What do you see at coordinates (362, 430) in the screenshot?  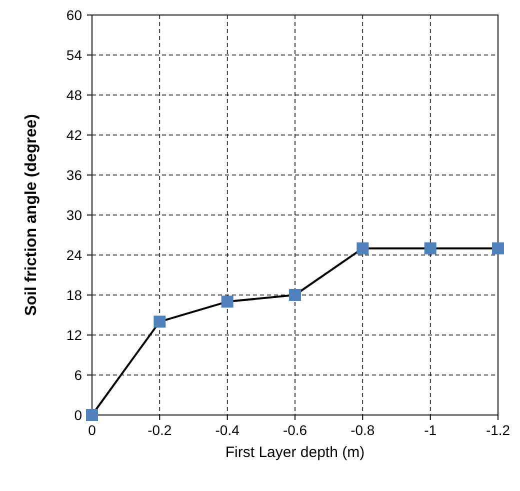 I see `x-tick-label: -0.8` at bounding box center [362, 430].